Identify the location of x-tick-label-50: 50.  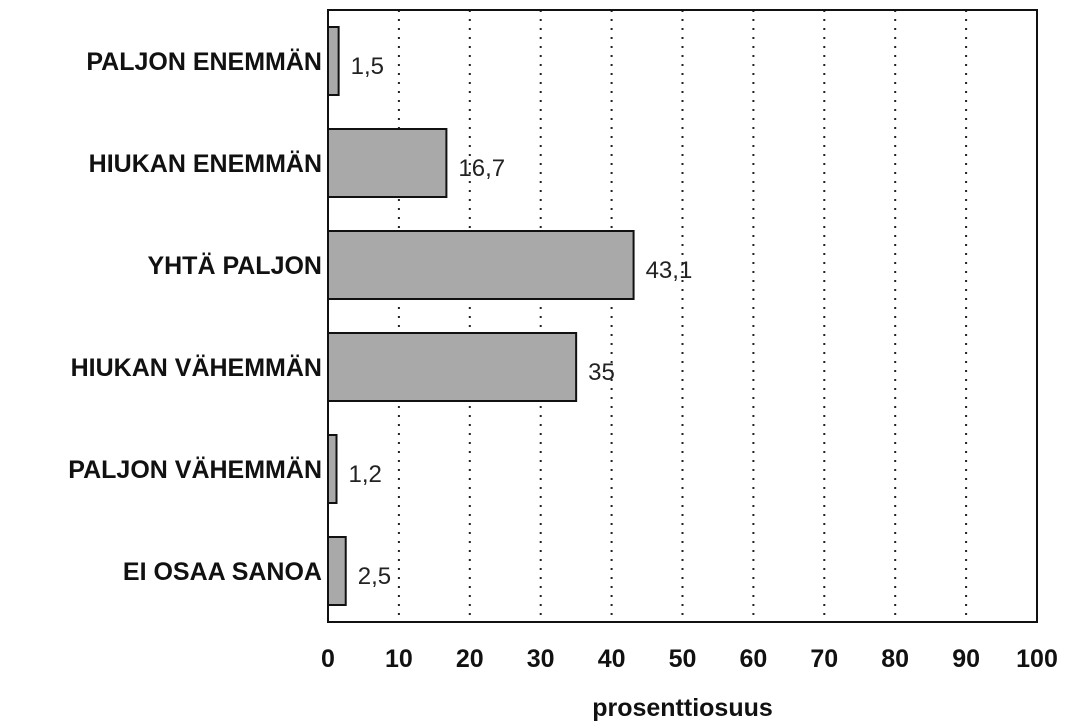
(683, 659).